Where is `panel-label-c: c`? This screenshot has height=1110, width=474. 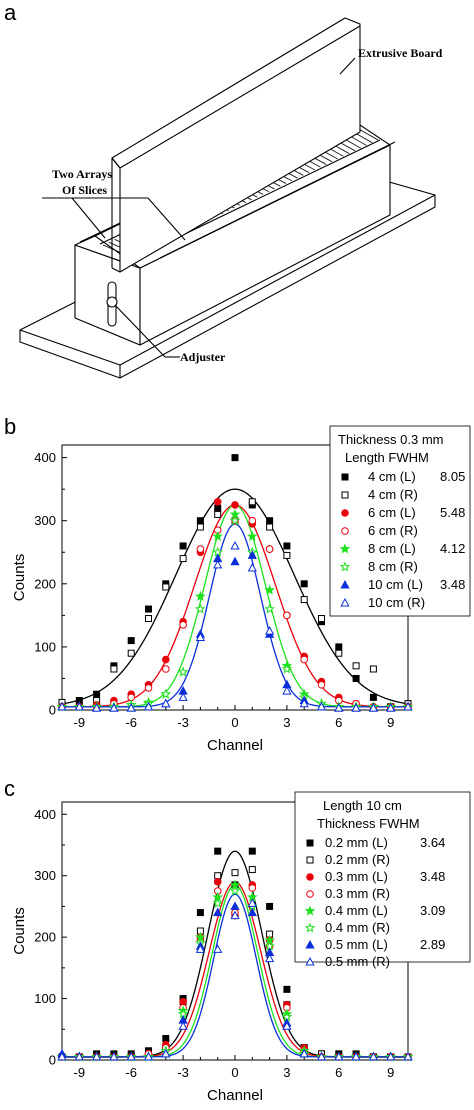 panel-label-c: c is located at coordinates (9, 788).